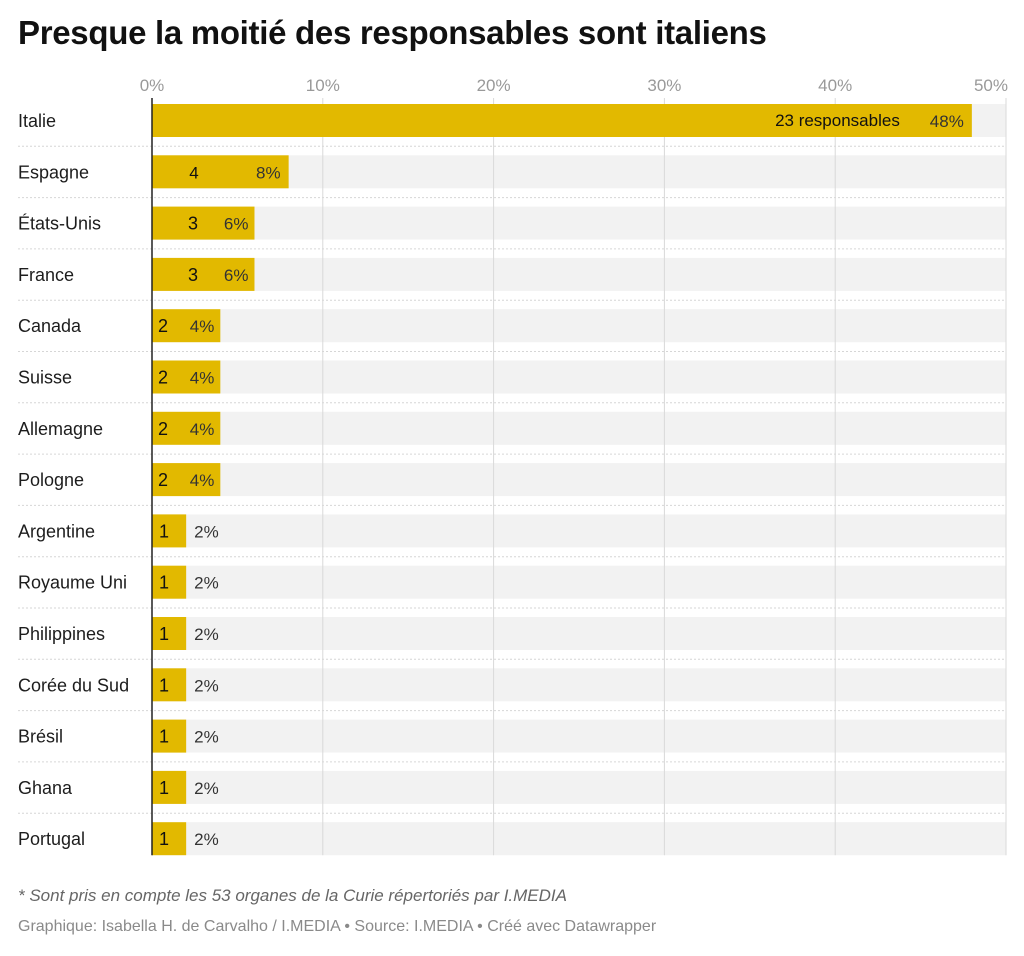  I want to click on x-tick-label: 10%, so click(323, 85).